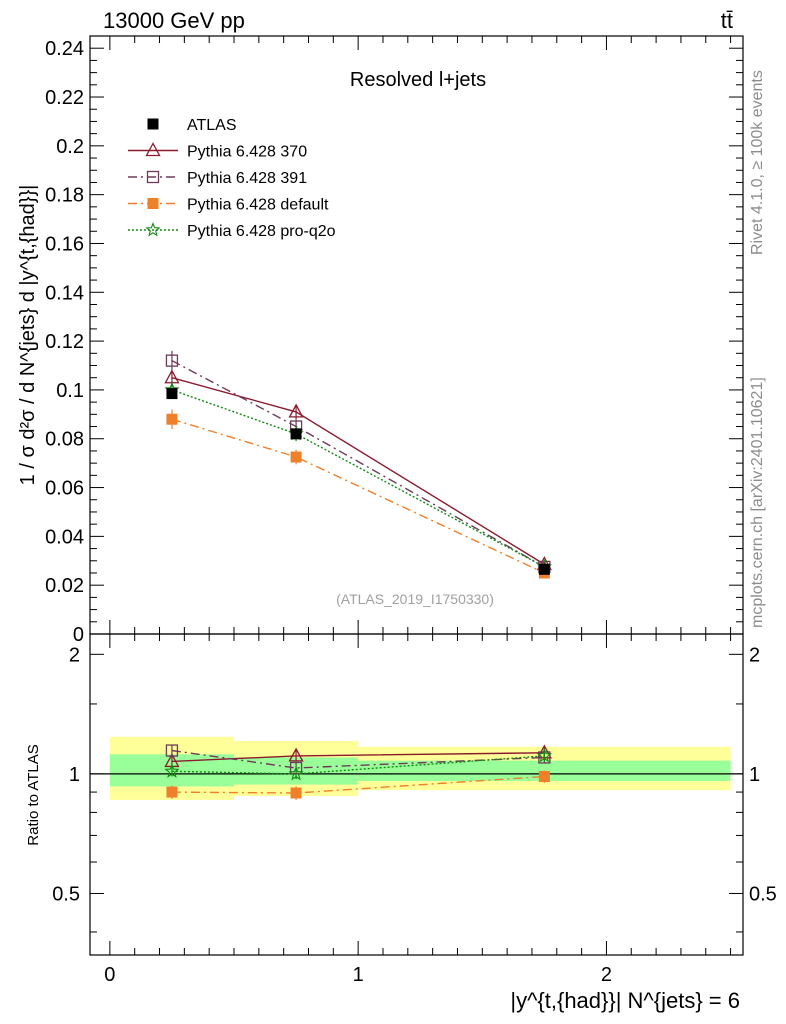  What do you see at coordinates (754, 775) in the screenshot?
I see `ratio-y-tick-label-right: 1` at bounding box center [754, 775].